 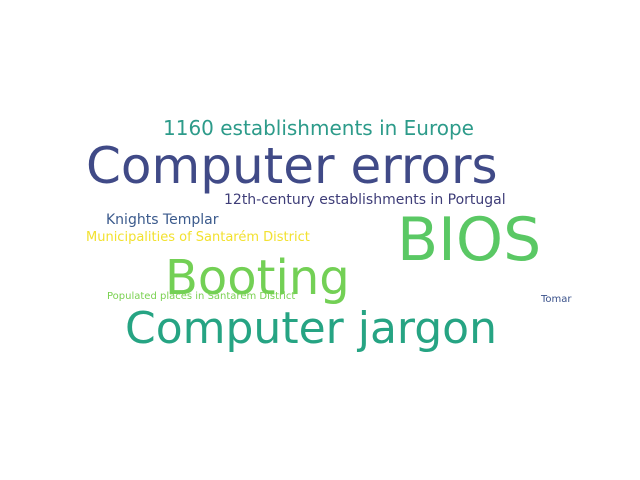 I want to click on word-12th-century: 12th-century establishments in Portugal, so click(x=365, y=200).